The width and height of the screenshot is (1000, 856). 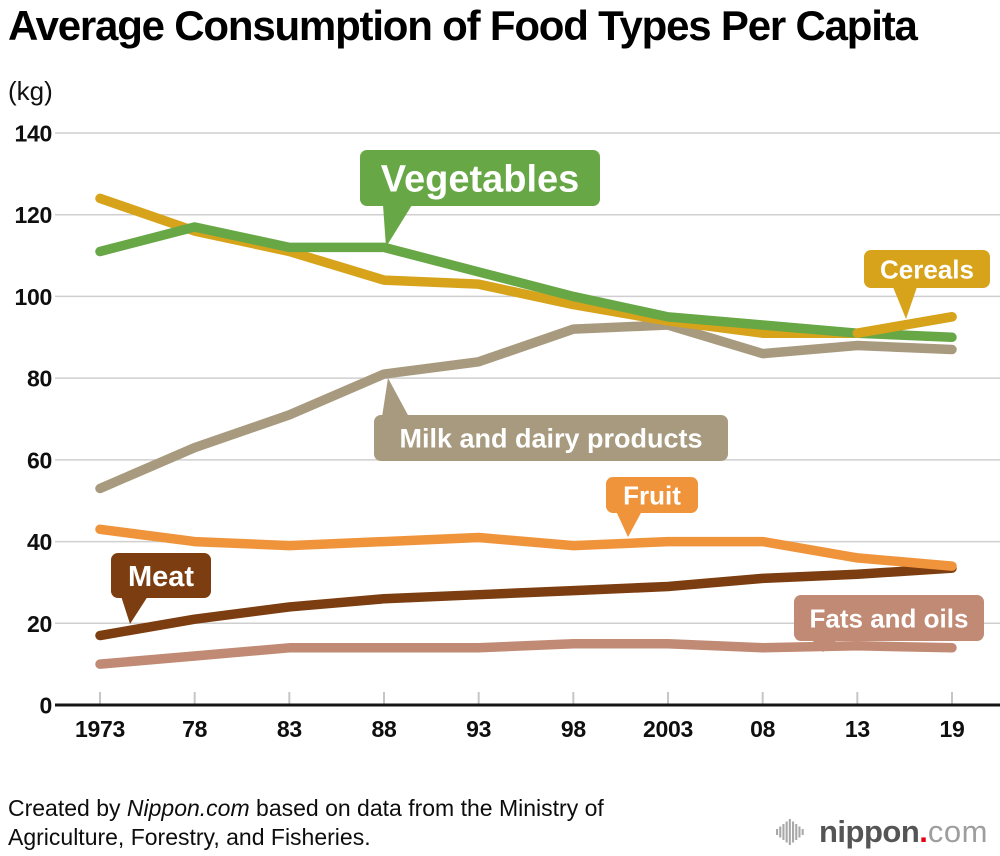 What do you see at coordinates (790, 832) in the screenshot?
I see `nippon-logo-soundwave-icon` at bounding box center [790, 832].